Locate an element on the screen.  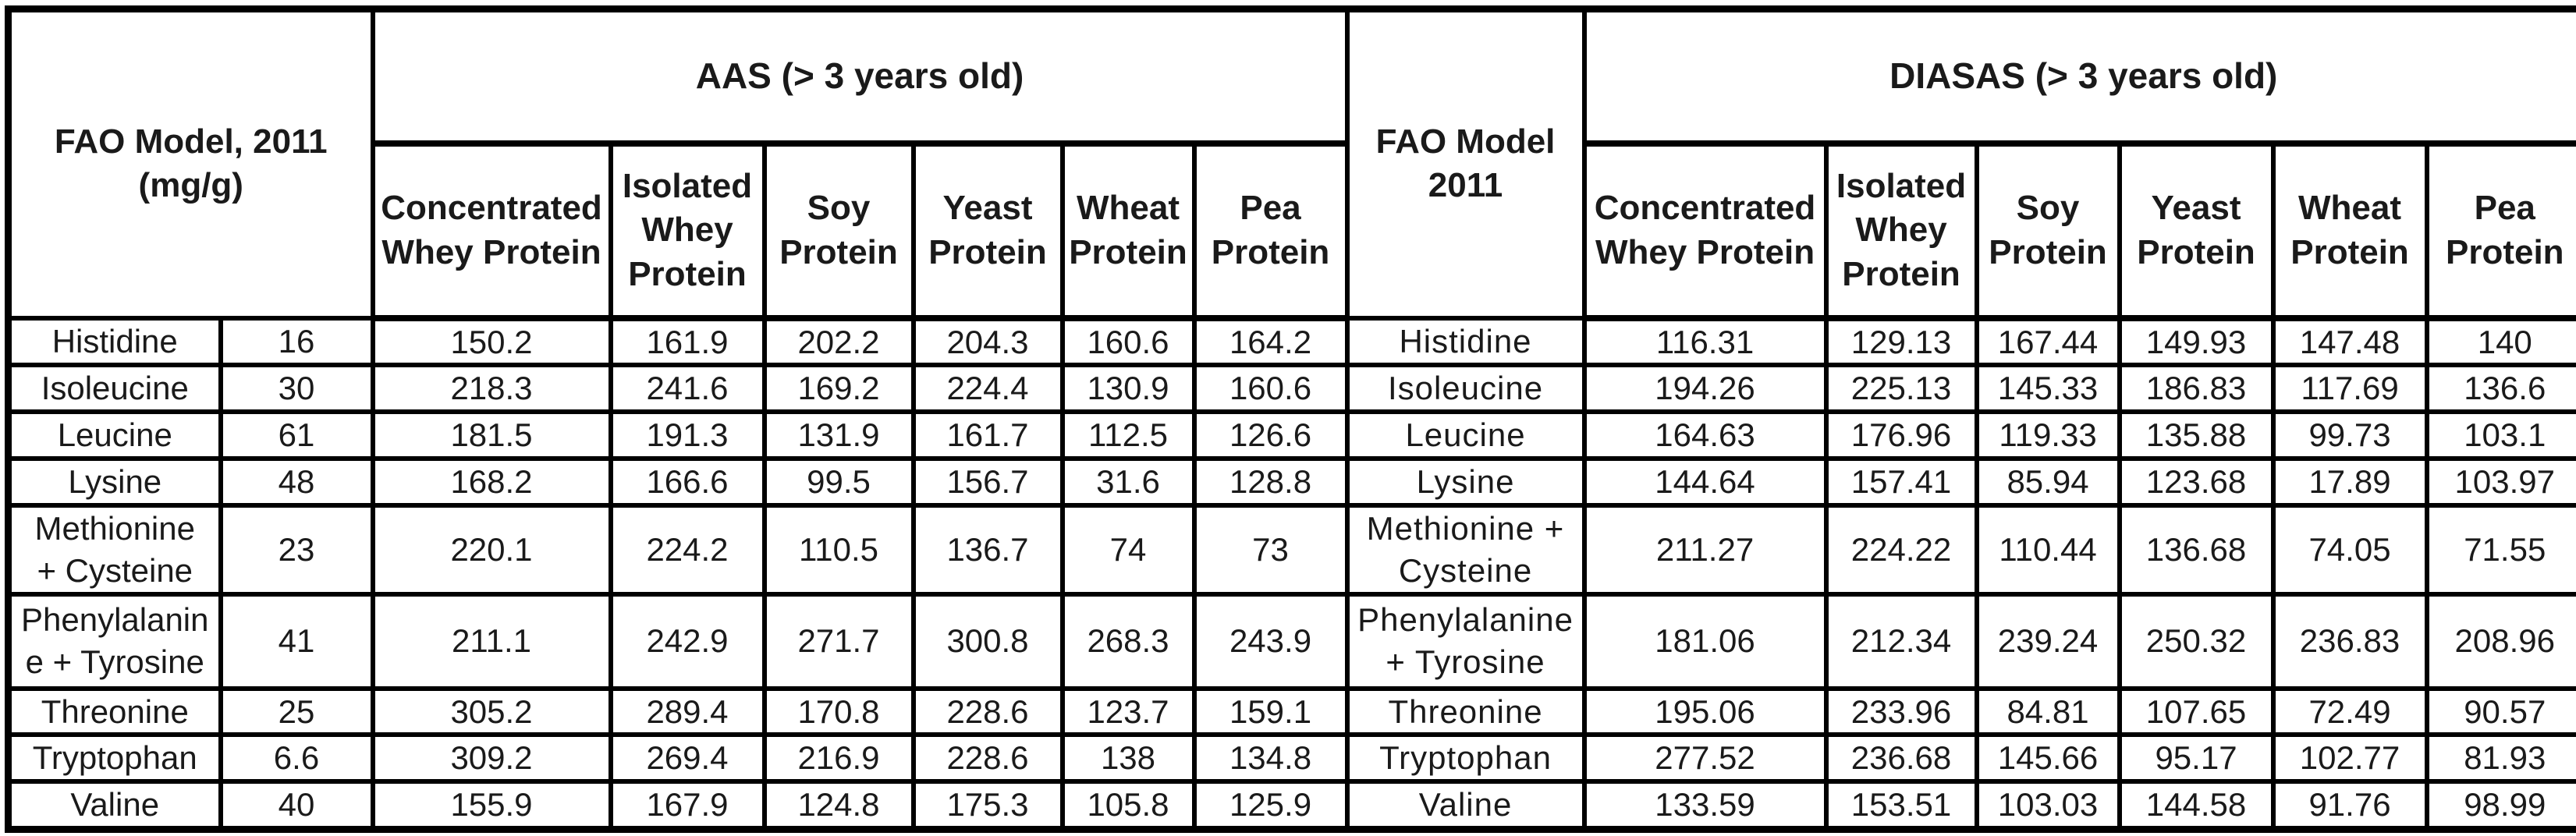
diasas-value: 136.68 is located at coordinates (2196, 549).